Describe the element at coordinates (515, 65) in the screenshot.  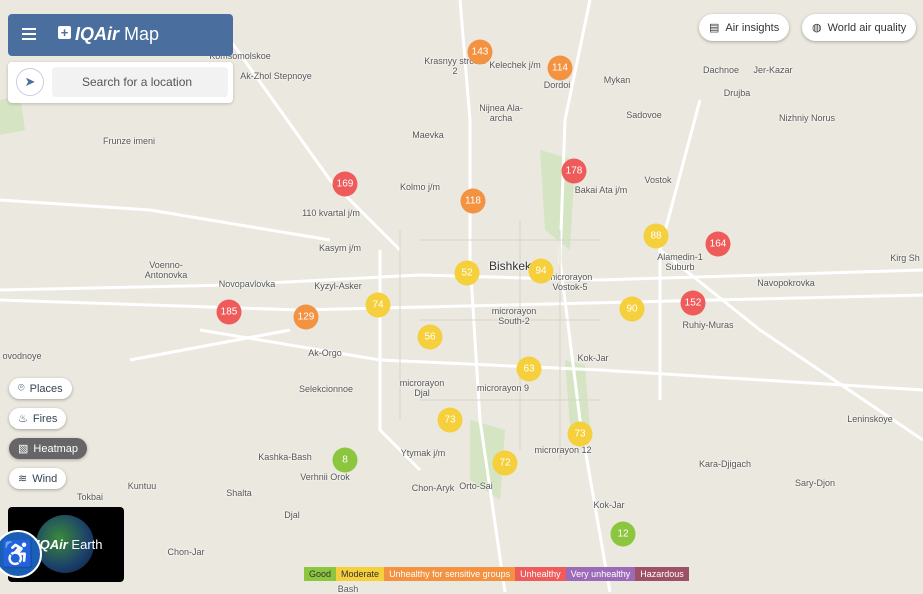
I see `place-label: Kelechek j/m` at that location.